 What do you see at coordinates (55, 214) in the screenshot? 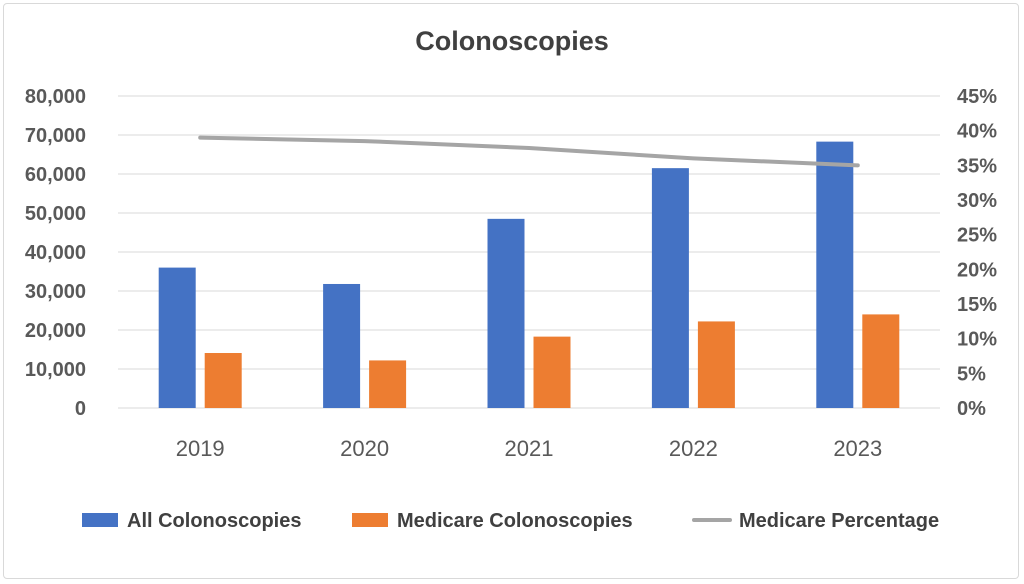
I see `y-left-tick-label: 50,000` at bounding box center [55, 214].